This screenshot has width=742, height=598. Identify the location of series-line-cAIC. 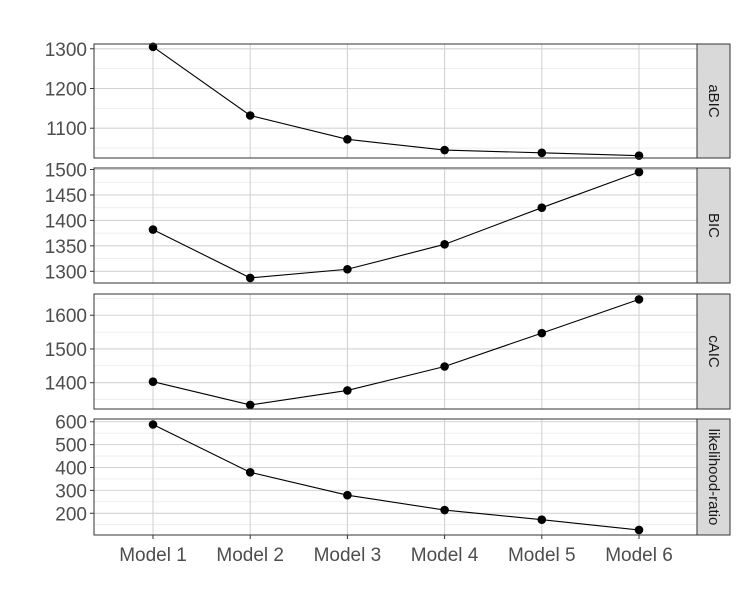
(396, 352).